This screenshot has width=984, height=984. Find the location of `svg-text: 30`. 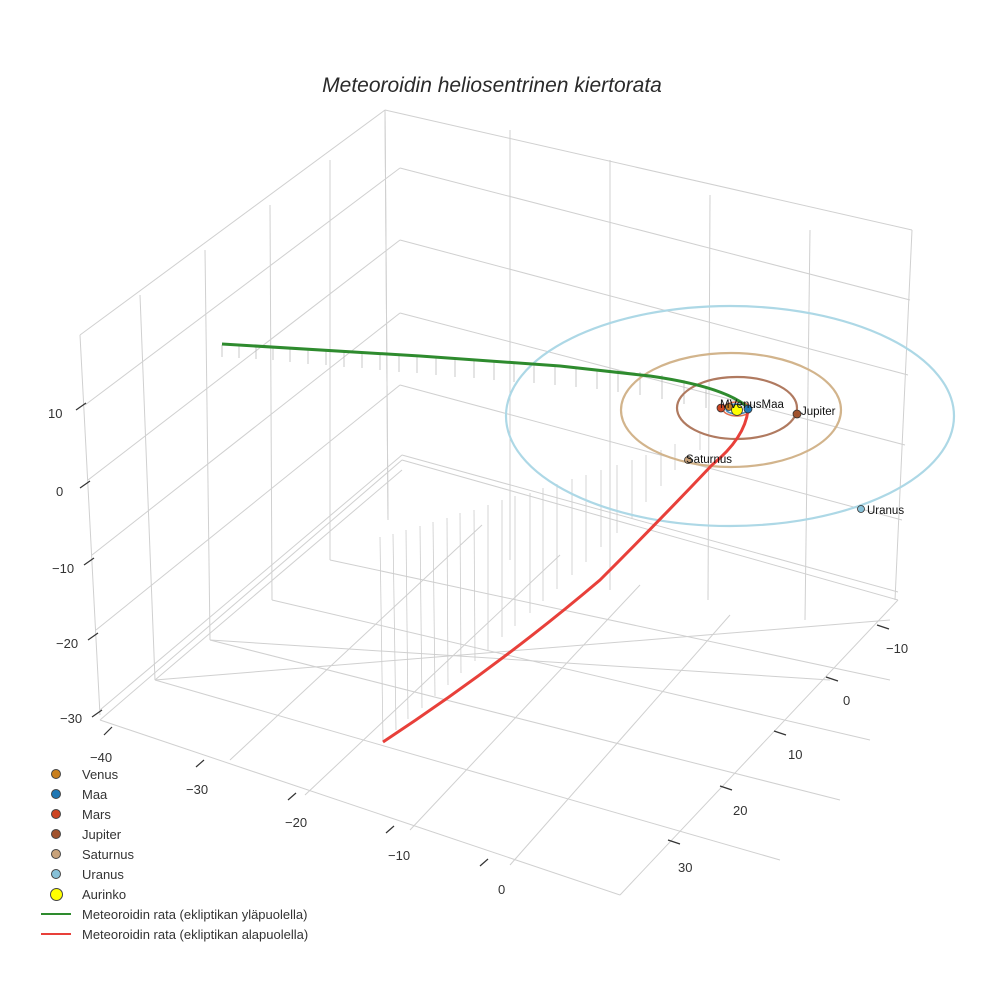

svg-text: 30 is located at coordinates (685, 867).